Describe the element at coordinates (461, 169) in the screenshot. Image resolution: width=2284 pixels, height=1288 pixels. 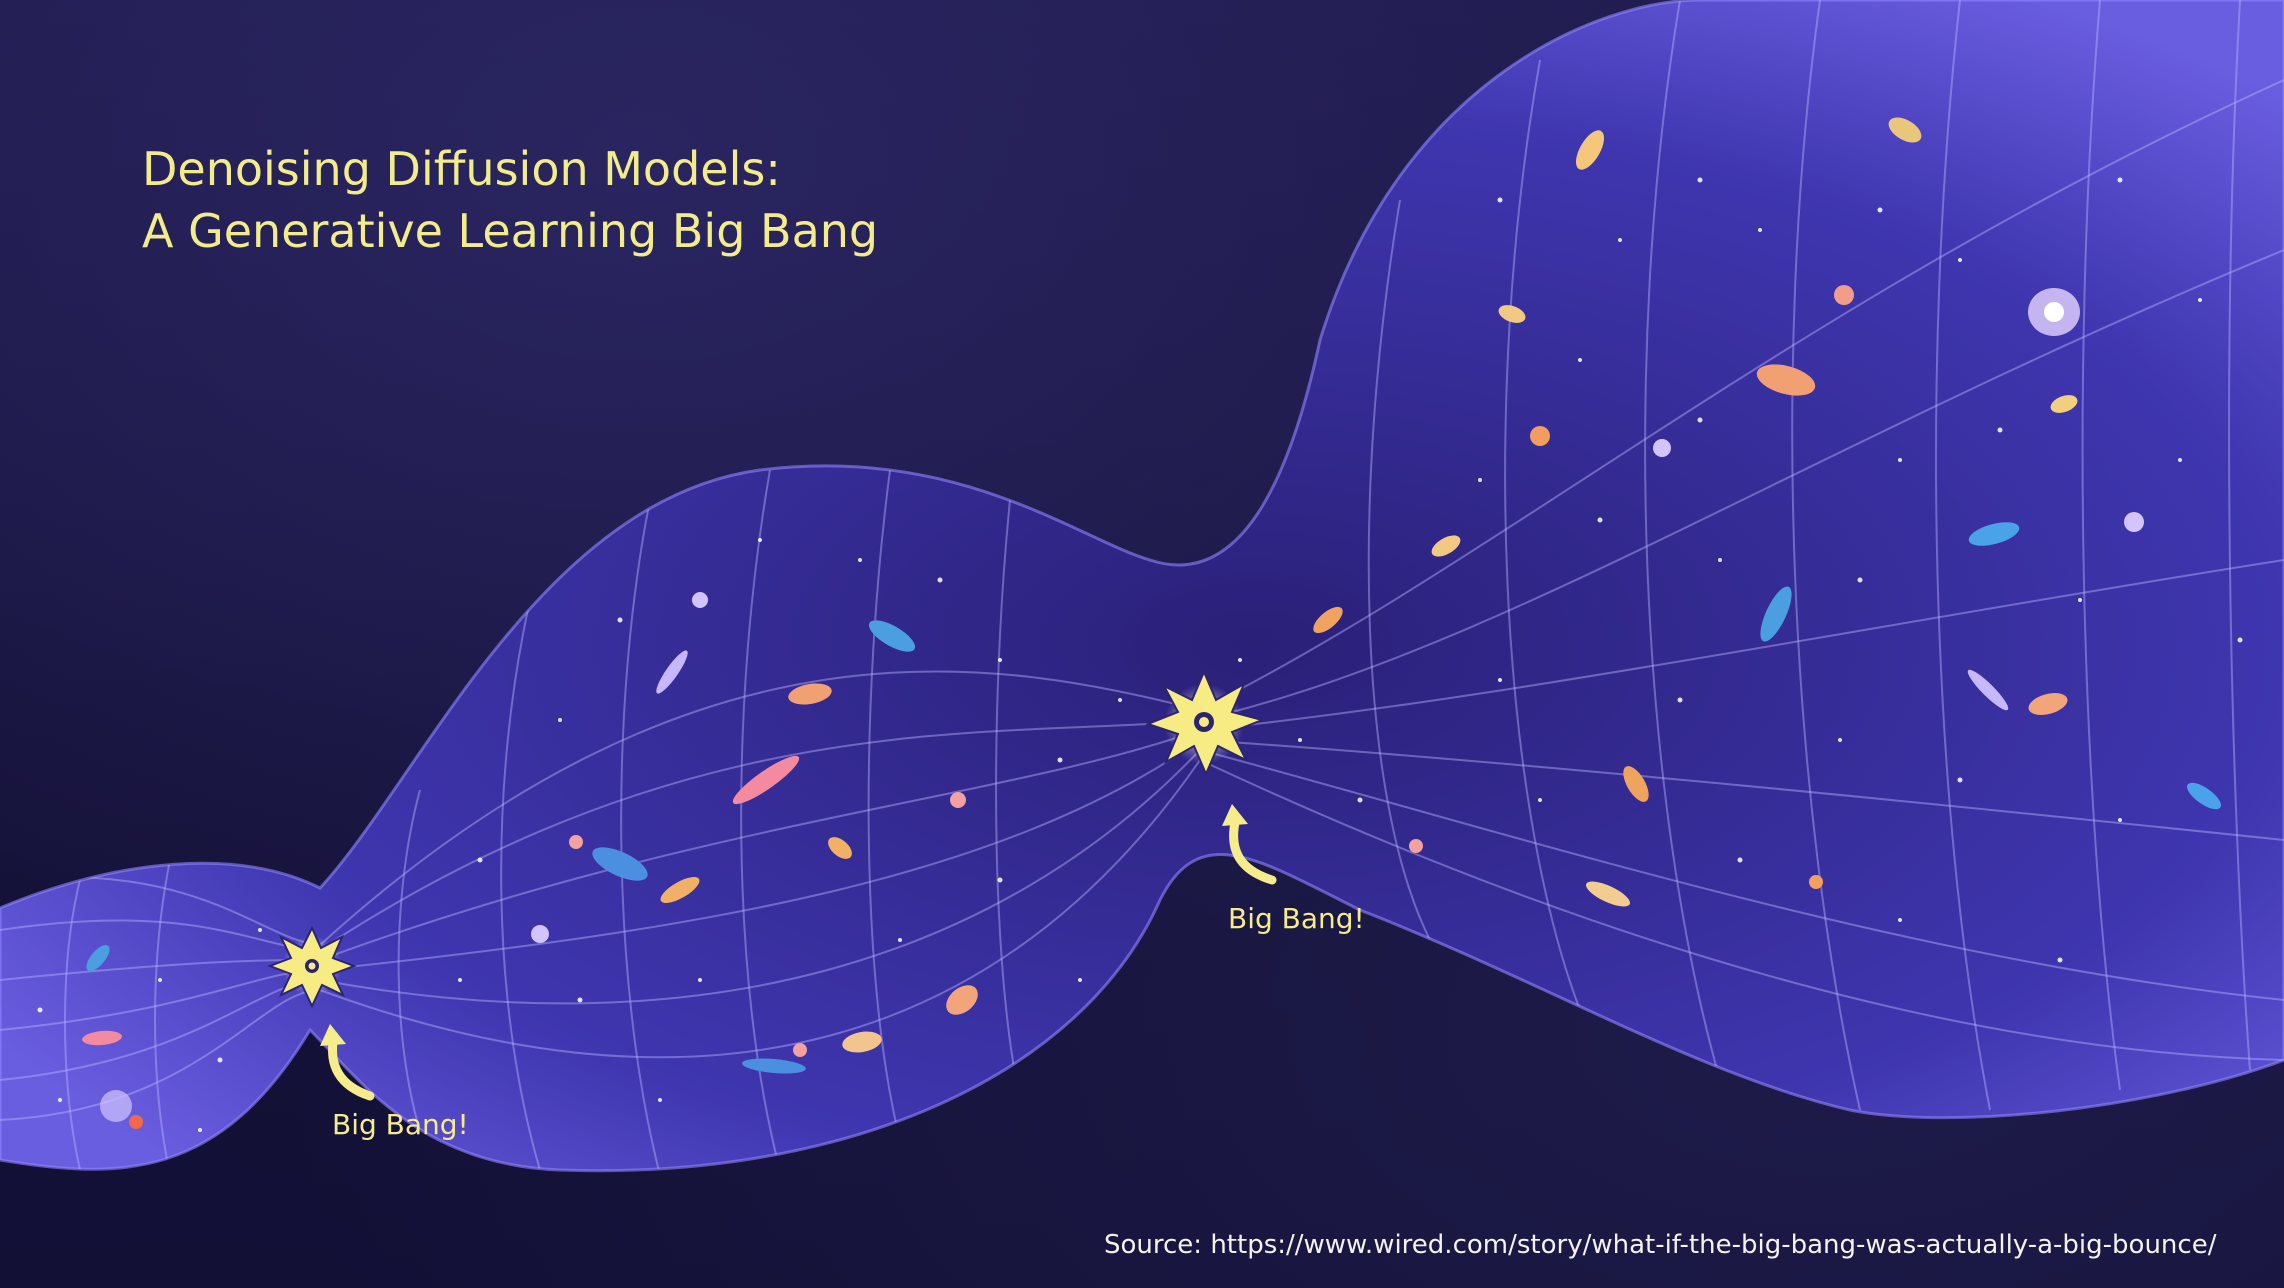
I see `title-line-1: Denoising Diffusion Models:` at that location.